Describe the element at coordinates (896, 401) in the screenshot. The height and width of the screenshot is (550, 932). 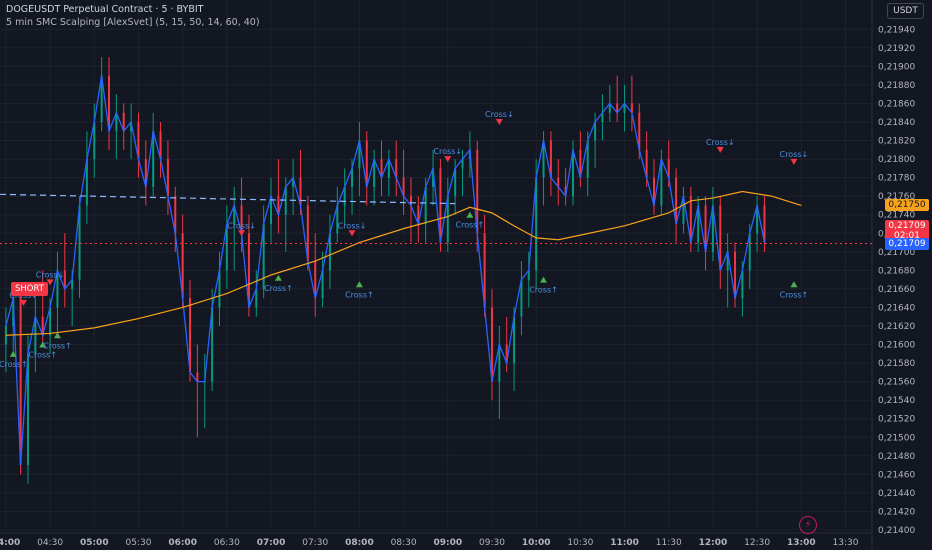
I see `y-tick-label: 0,21540` at that location.